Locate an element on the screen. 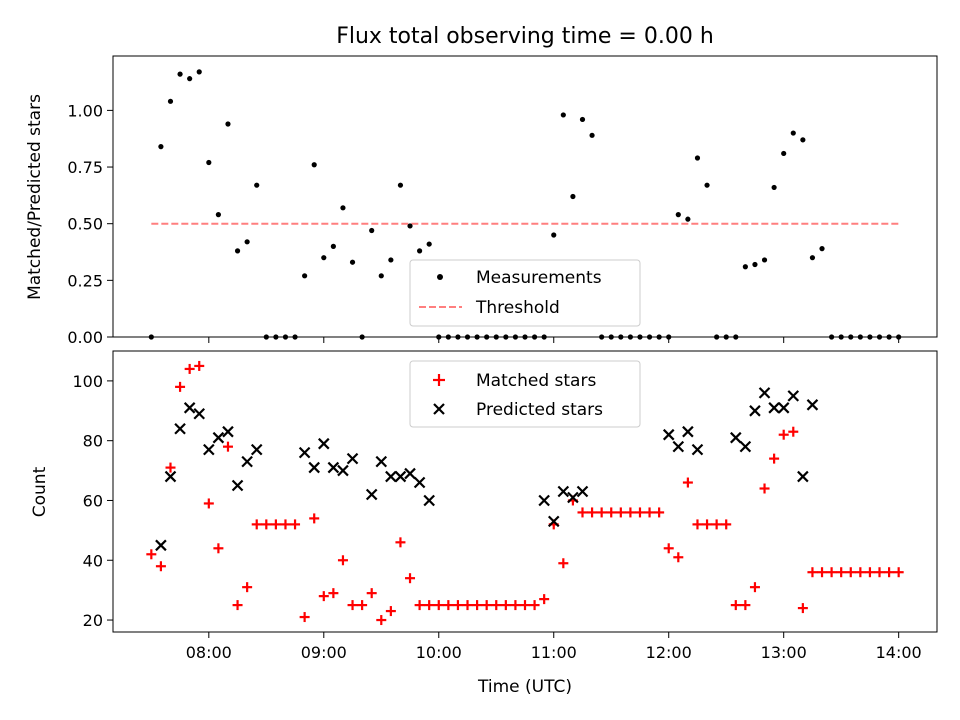 This screenshot has height=720, width=960. count-x-tick-label: 09:00 is located at coordinates (324, 652).